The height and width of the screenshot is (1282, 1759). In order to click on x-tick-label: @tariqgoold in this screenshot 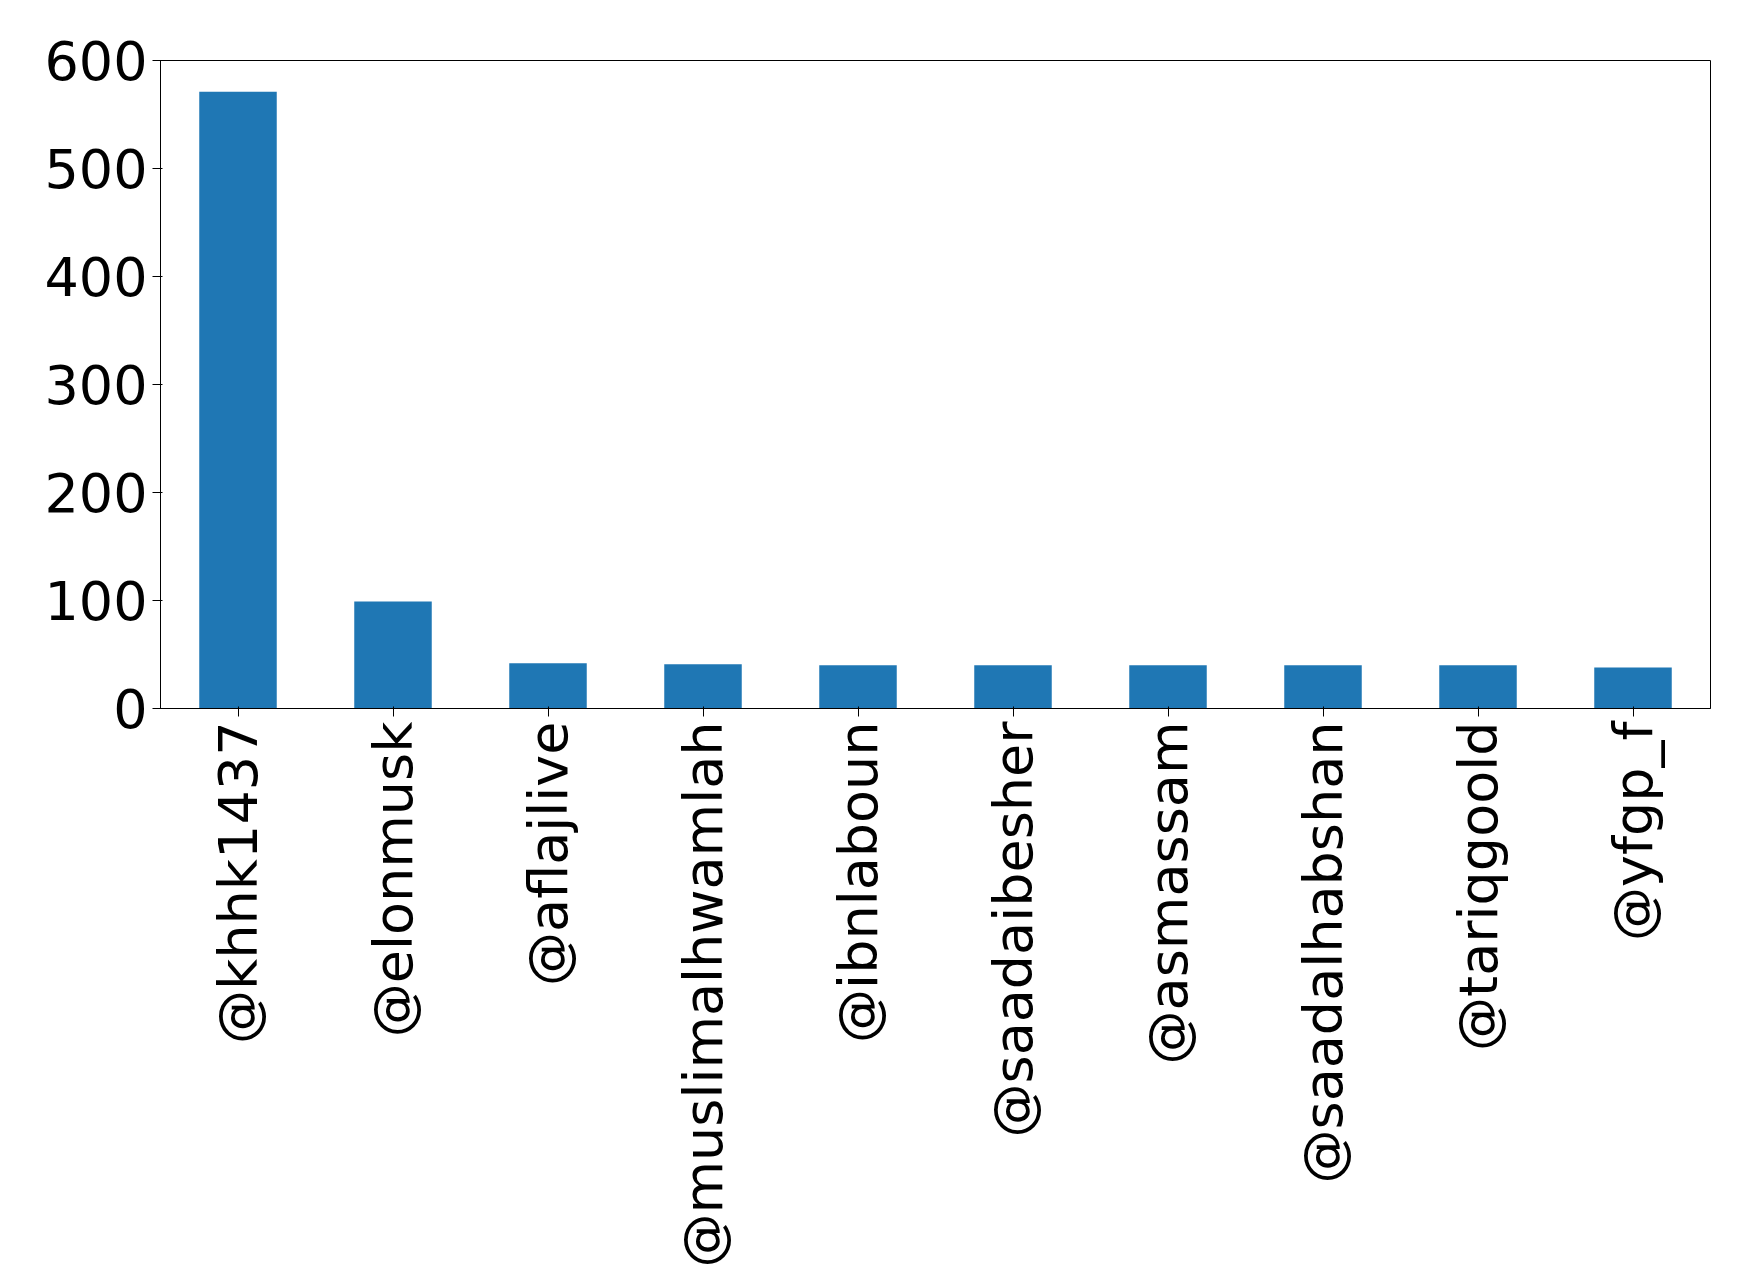, I will do `click(1478, 886)`.